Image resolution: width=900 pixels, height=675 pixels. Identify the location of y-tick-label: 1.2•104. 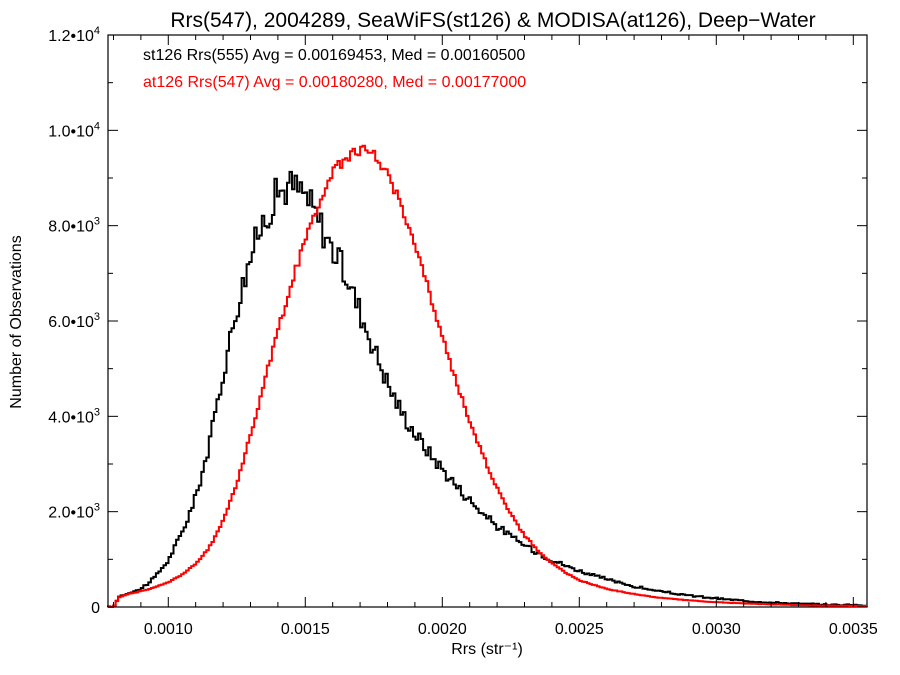
(74, 35).